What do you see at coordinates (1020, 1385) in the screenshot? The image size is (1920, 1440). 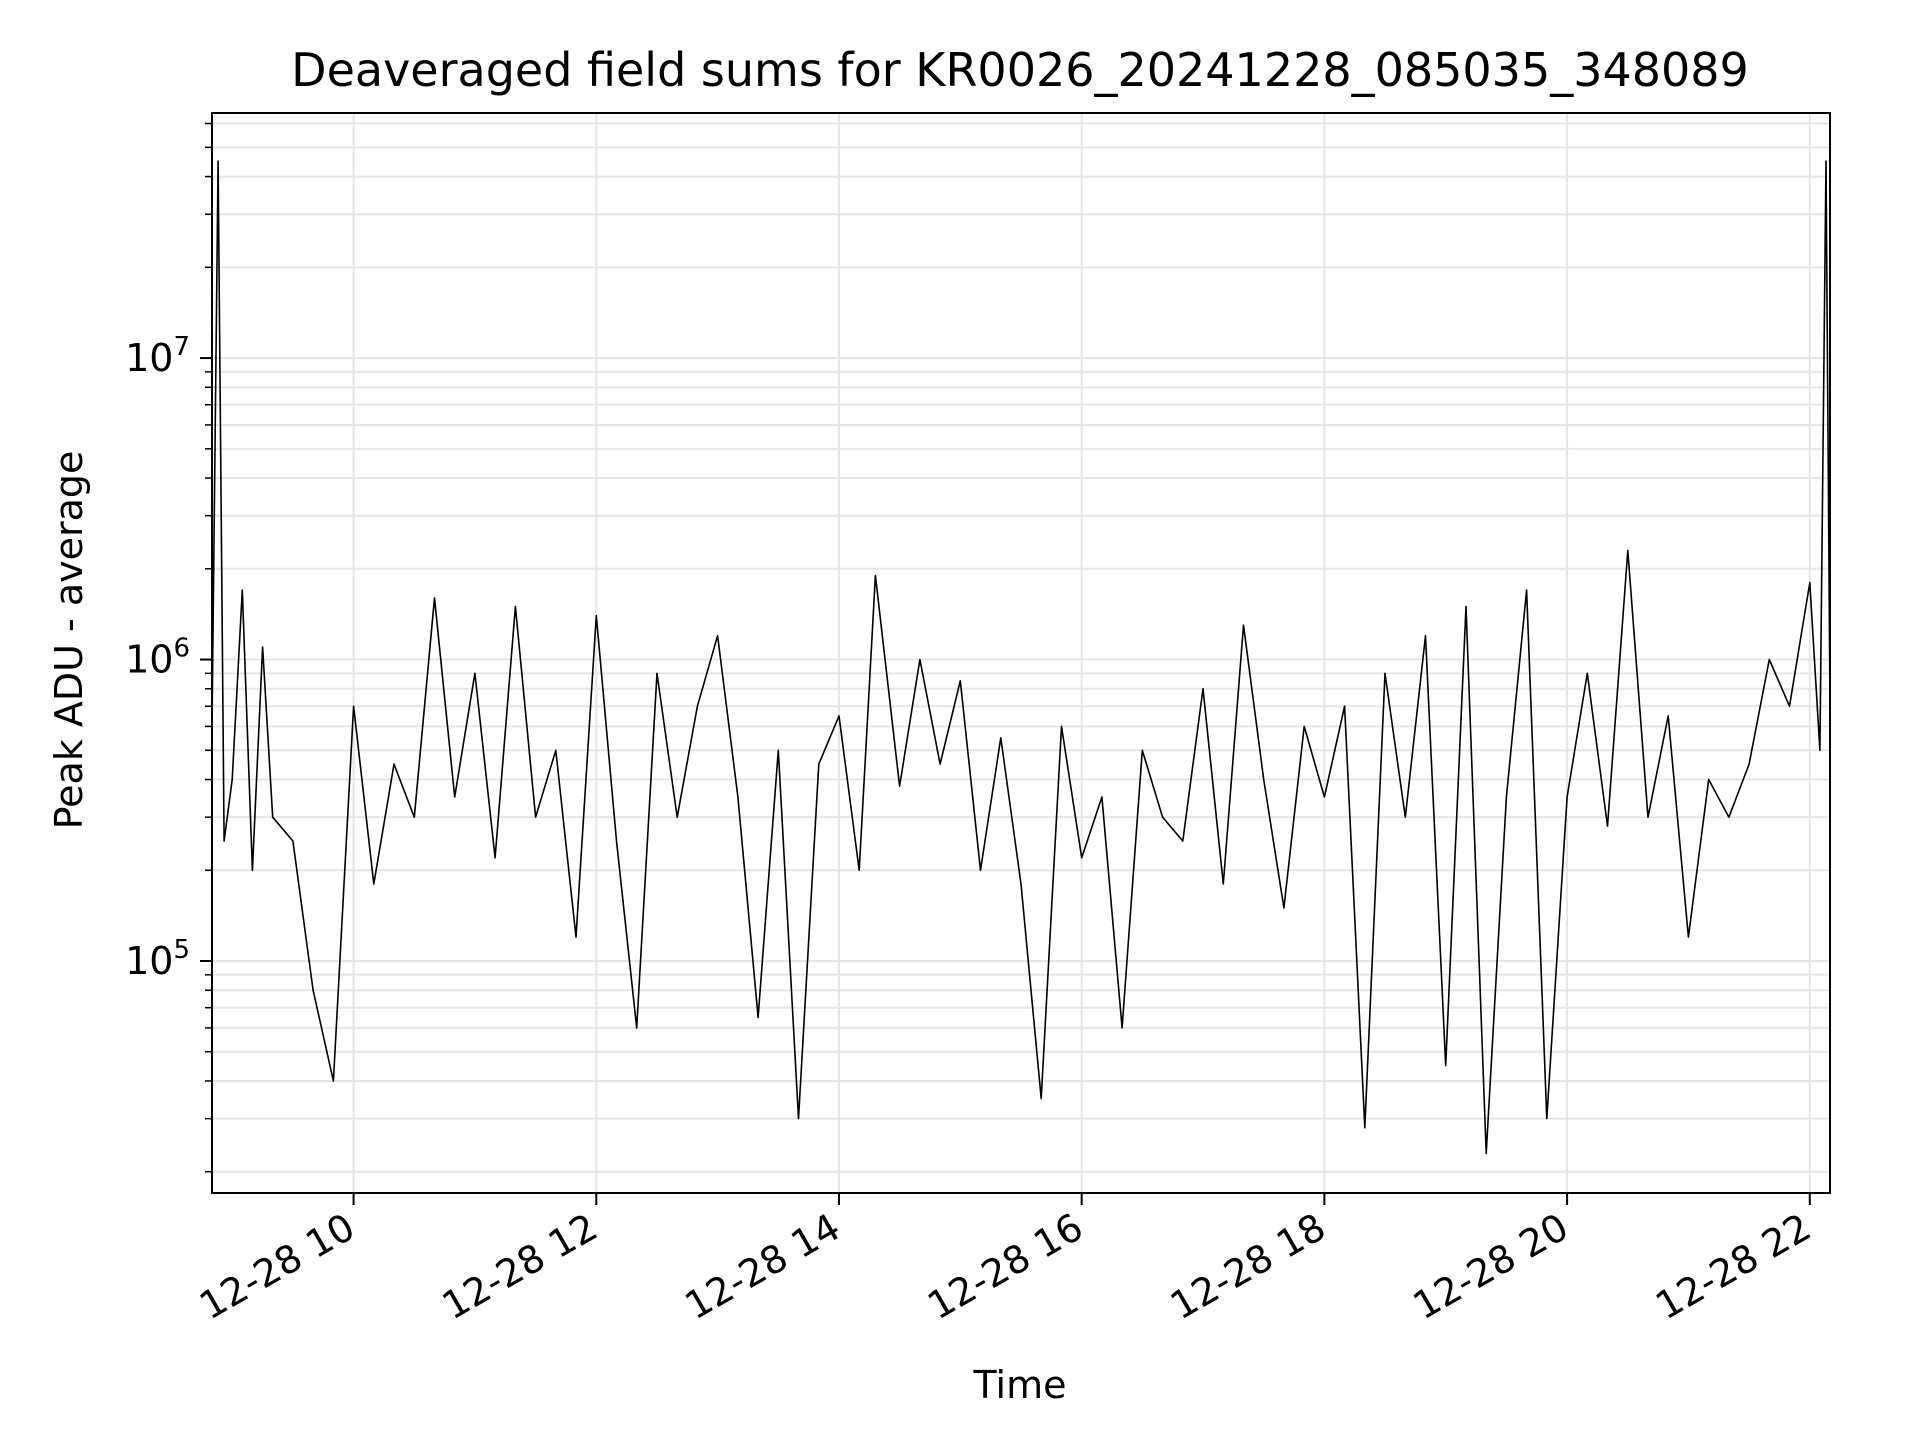 I see `x-axis-label: Time` at bounding box center [1020, 1385].